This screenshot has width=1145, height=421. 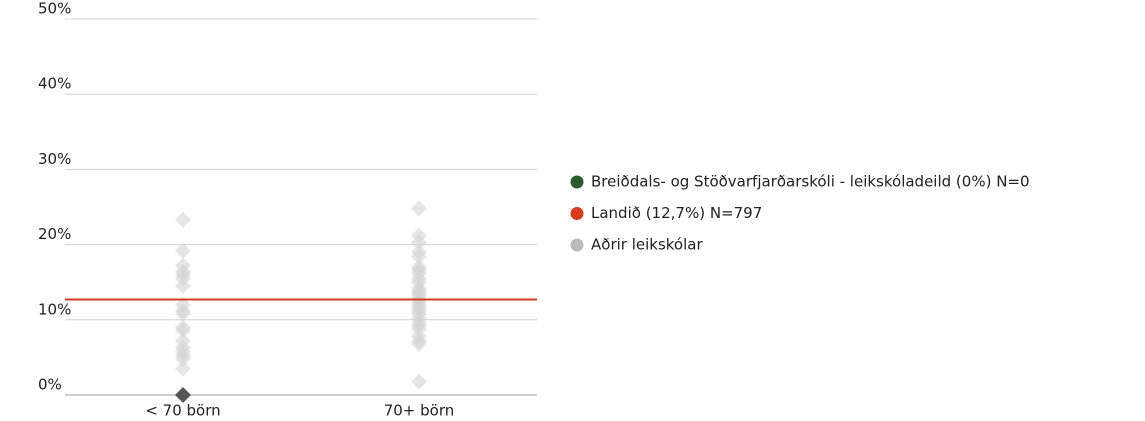 I want to click on legend-label: Landið (12,7%) N=797, so click(x=676, y=213).